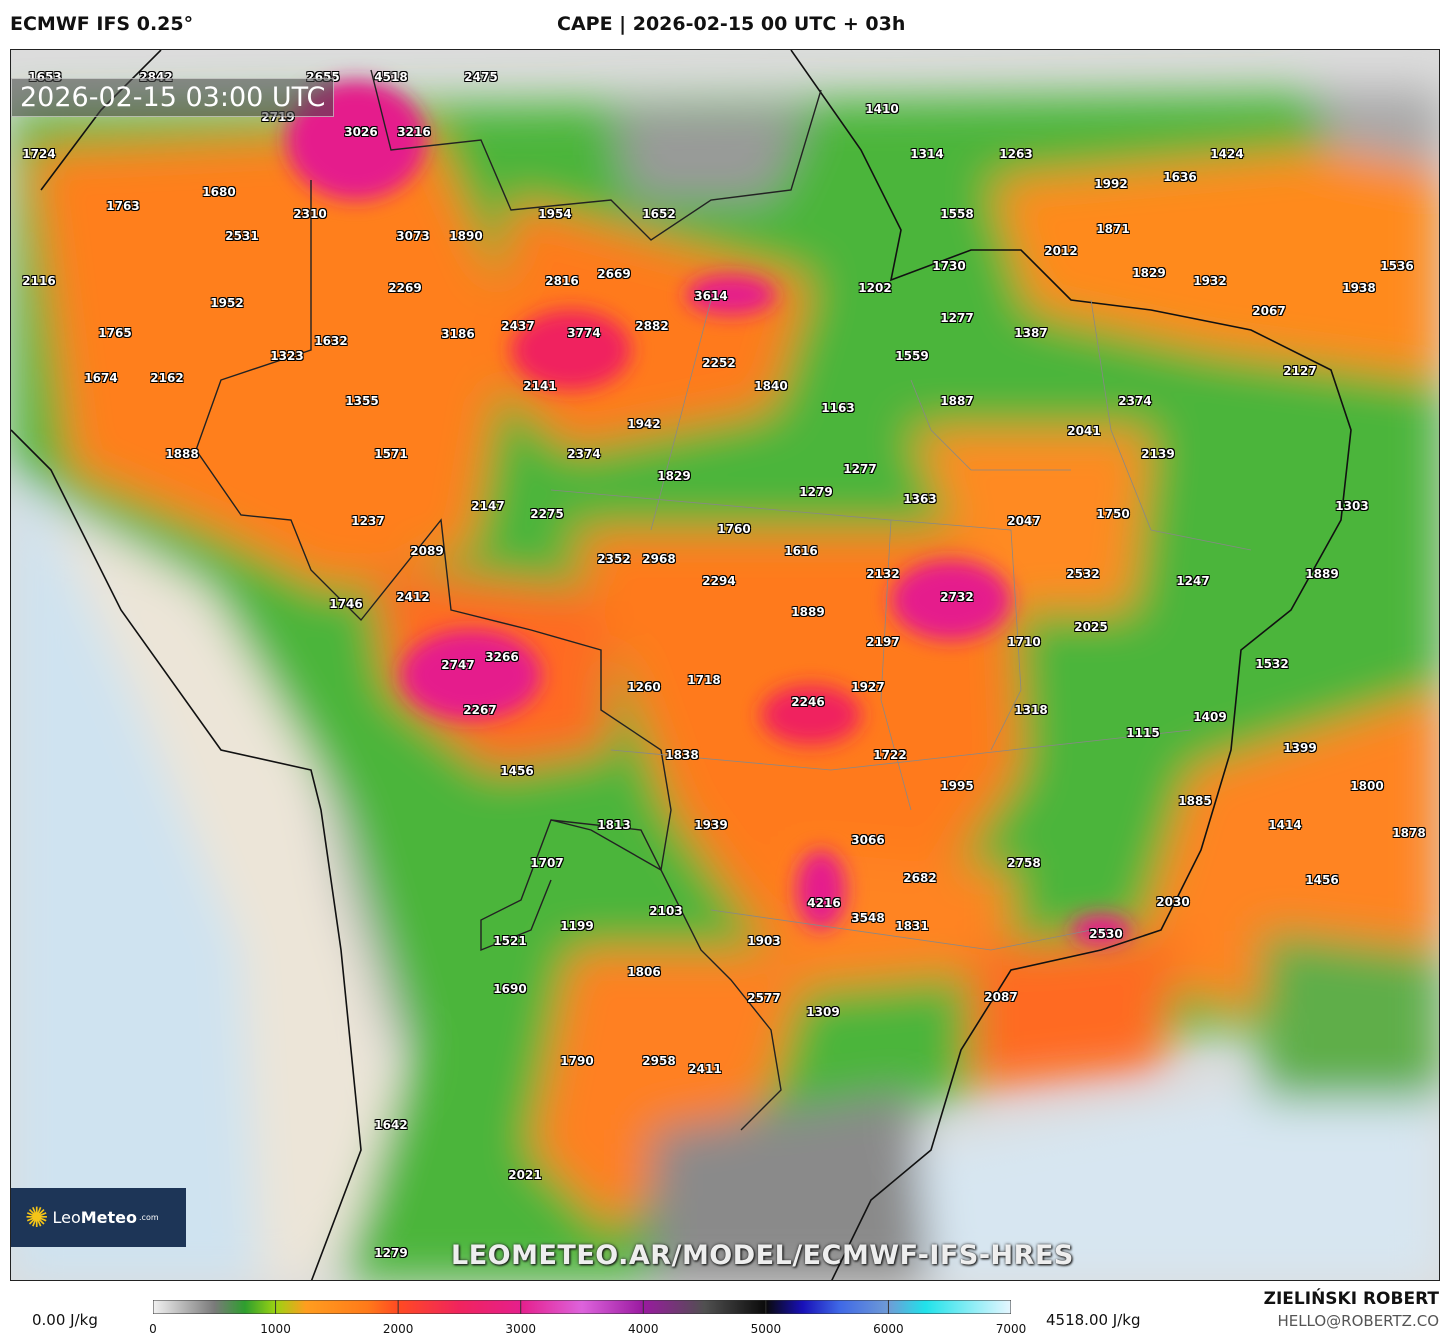  What do you see at coordinates (868, 840) in the screenshot?
I see `cape-value-label: 3066` at bounding box center [868, 840].